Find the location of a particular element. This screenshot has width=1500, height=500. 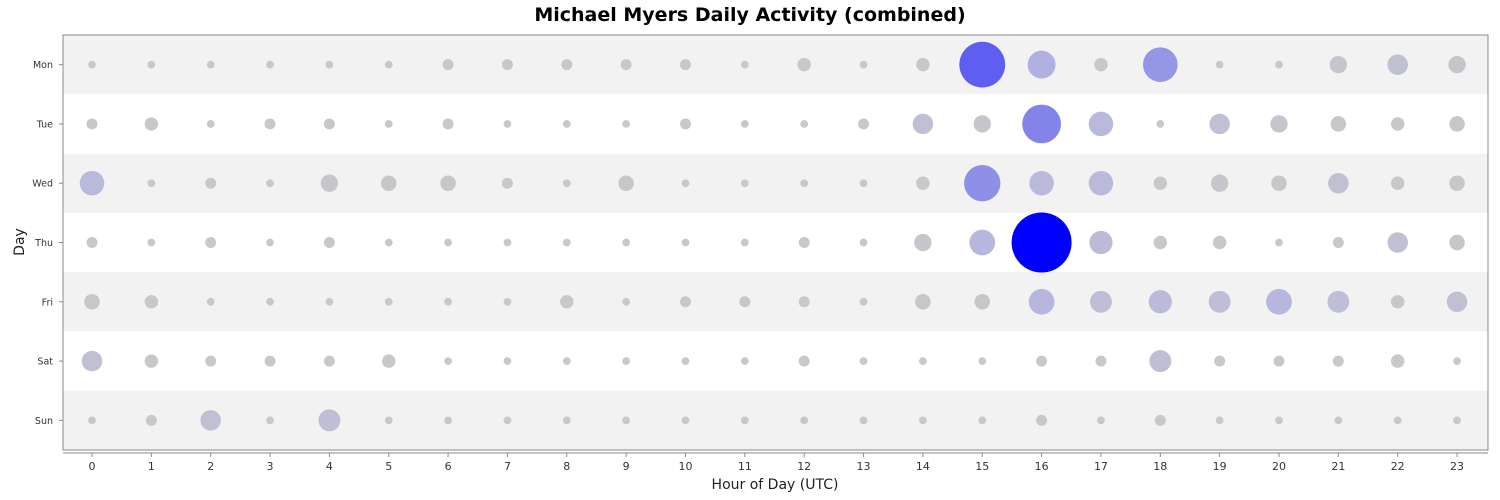

x-tick-label: 0 is located at coordinates (92, 466).